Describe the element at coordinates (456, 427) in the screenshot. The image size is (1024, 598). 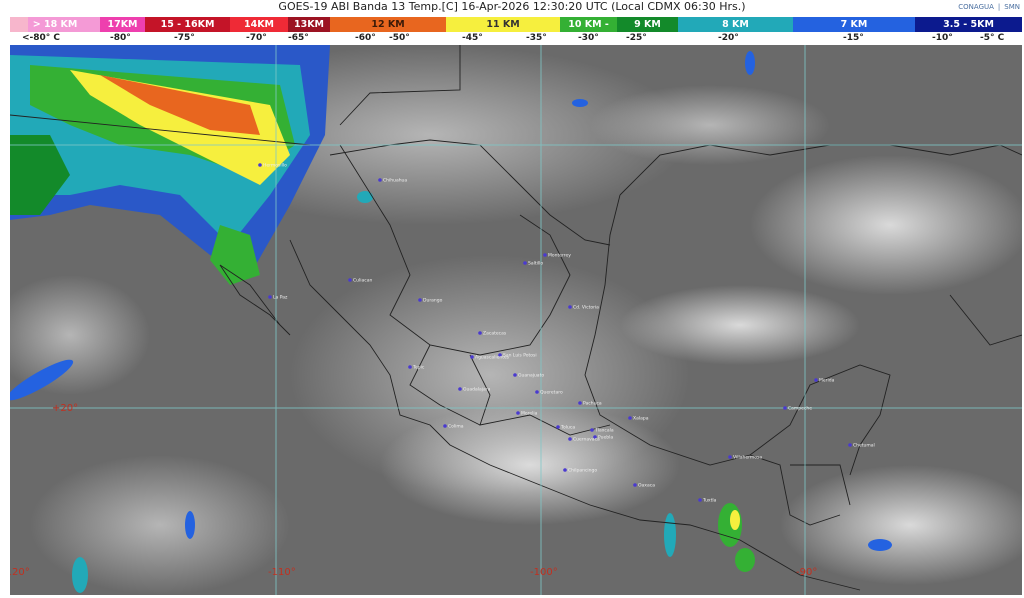
I see `city-label: Colima` at that location.